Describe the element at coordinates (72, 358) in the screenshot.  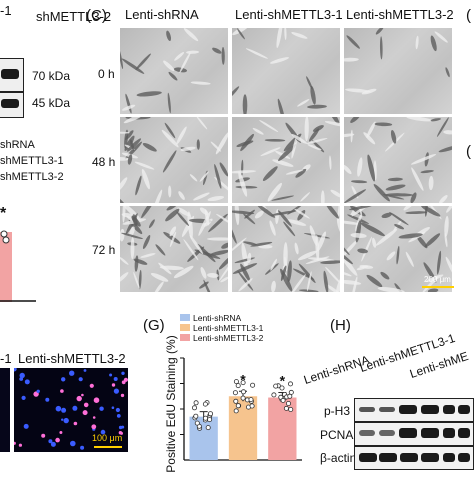
I see `panel-f-header: Lenti-shMETTL3-2` at that location.